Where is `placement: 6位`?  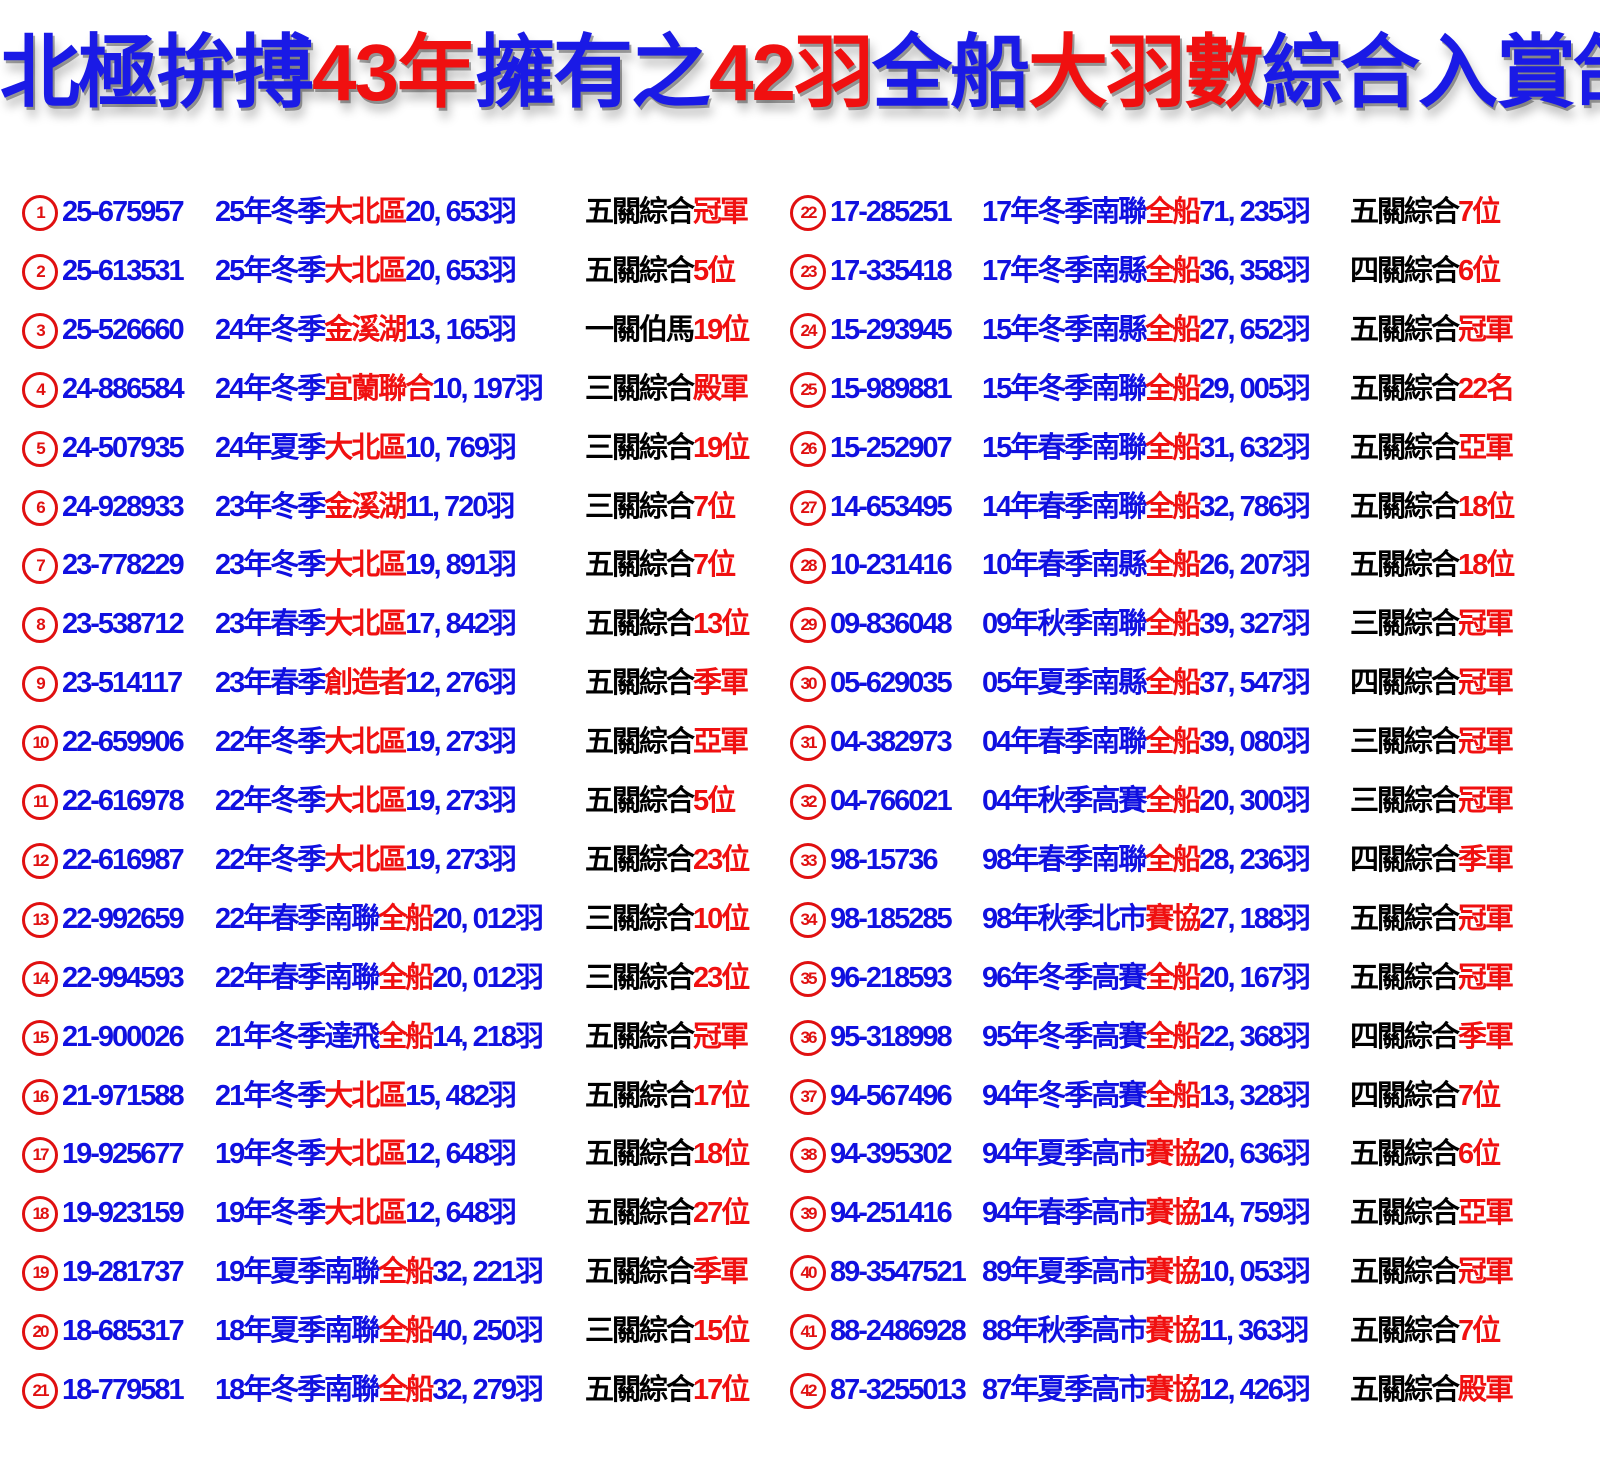
placement: 6位 is located at coordinates (1479, 270).